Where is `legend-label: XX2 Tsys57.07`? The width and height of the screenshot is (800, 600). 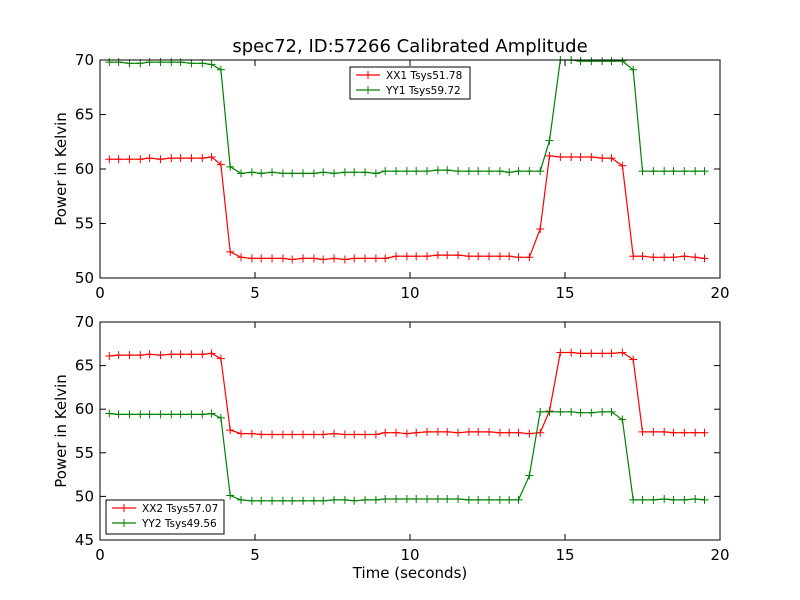
legend-label: XX2 Tsys57.07 is located at coordinates (180, 509).